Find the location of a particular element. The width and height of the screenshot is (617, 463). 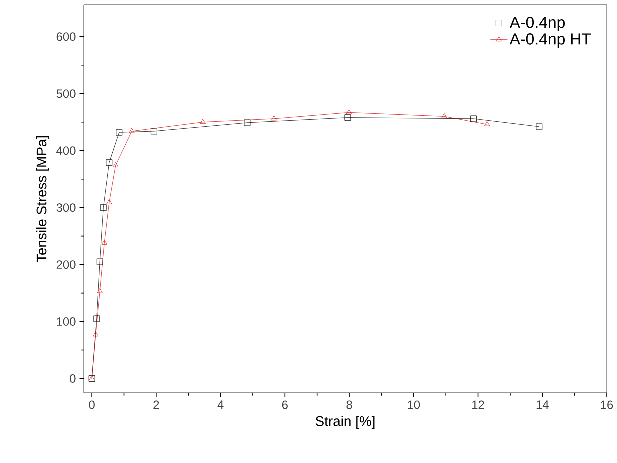

x-tick-label: 16 is located at coordinates (607, 405).